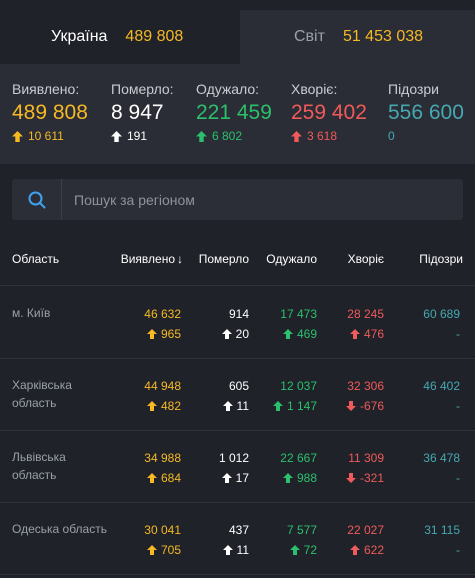  I want to click on stat-recovered-value: 221 459, so click(234, 112).